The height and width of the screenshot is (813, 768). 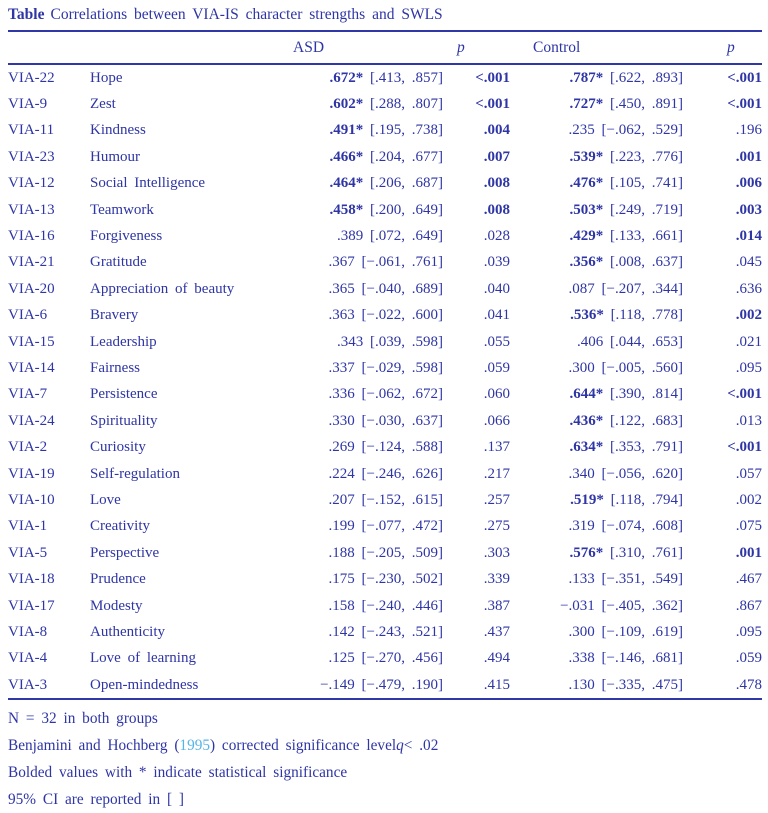 What do you see at coordinates (341, 288) in the screenshot?
I see `asd-value-number: .365` at bounding box center [341, 288].